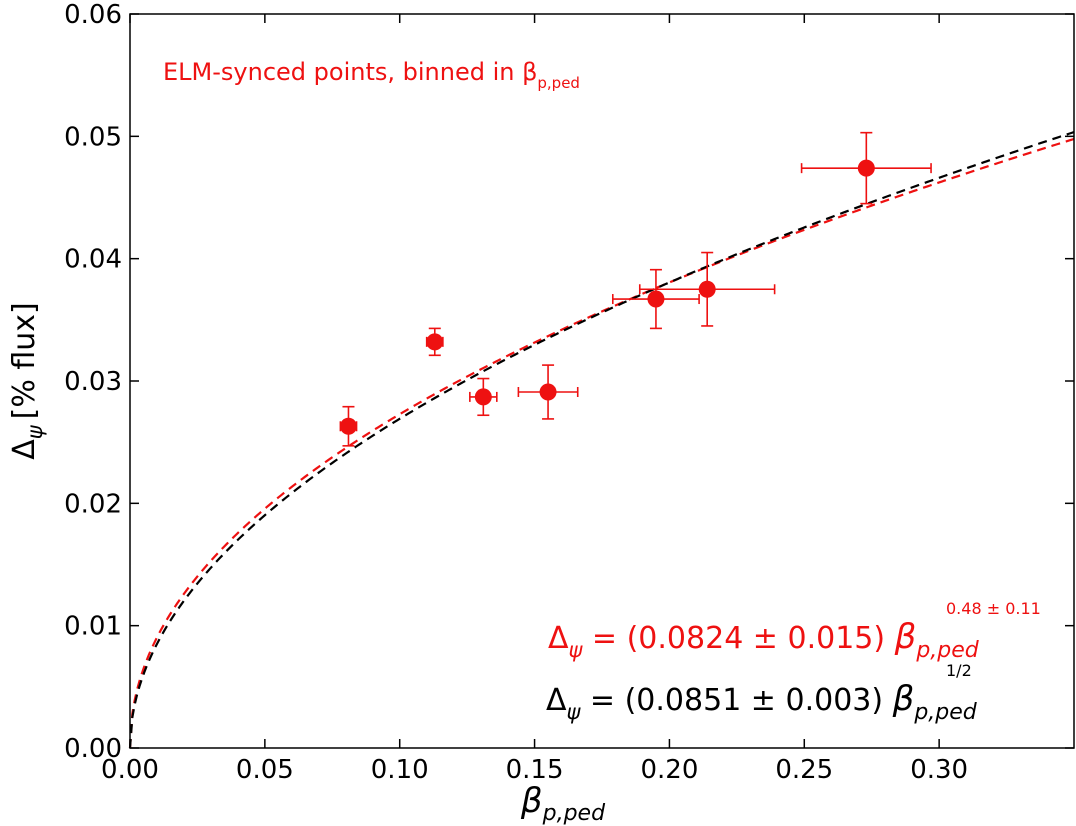 The image size is (1076, 826). I want to click on fit-label-black-lhs-sub: ψ, so click(574, 712).